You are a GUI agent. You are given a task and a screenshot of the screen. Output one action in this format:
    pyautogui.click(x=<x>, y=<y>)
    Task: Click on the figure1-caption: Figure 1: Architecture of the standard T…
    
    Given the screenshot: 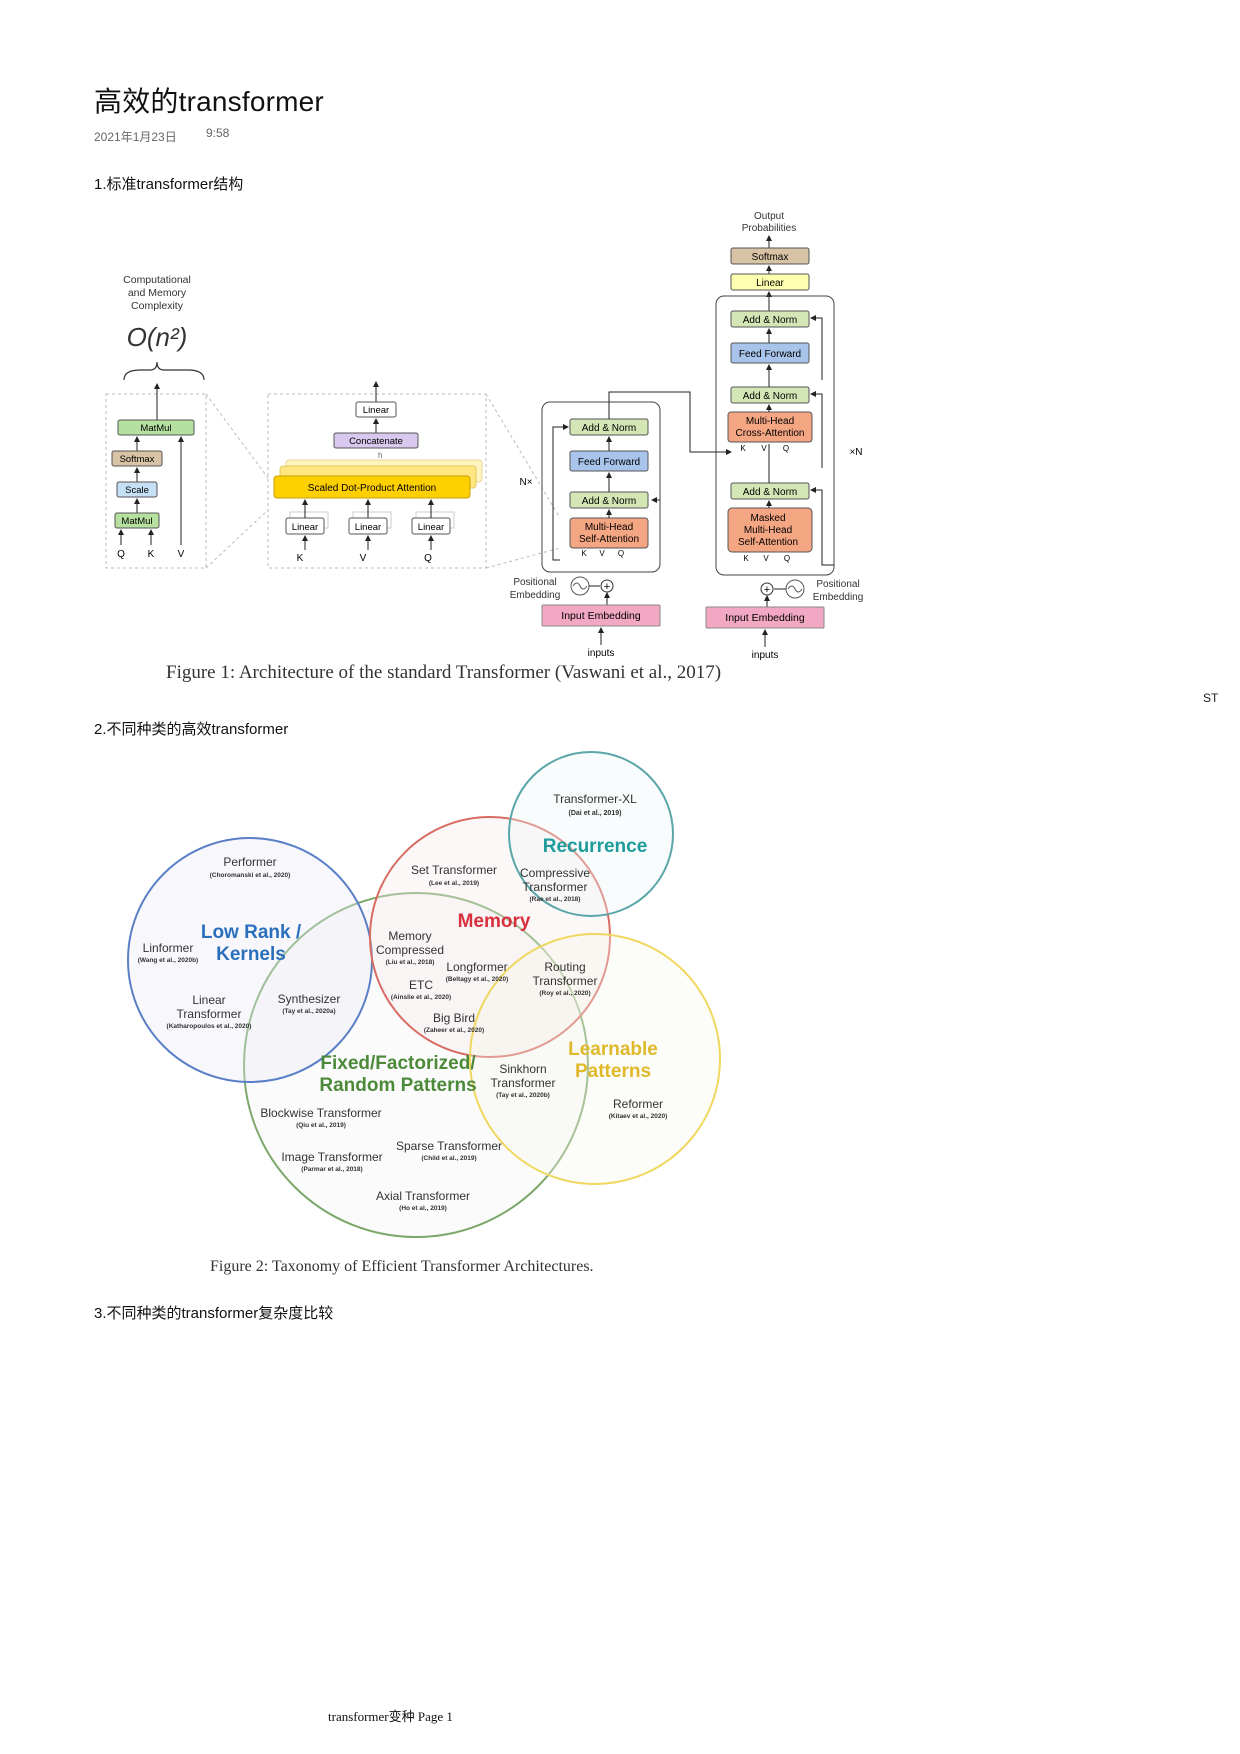 What is the action you would take?
    pyautogui.click(x=444, y=672)
    